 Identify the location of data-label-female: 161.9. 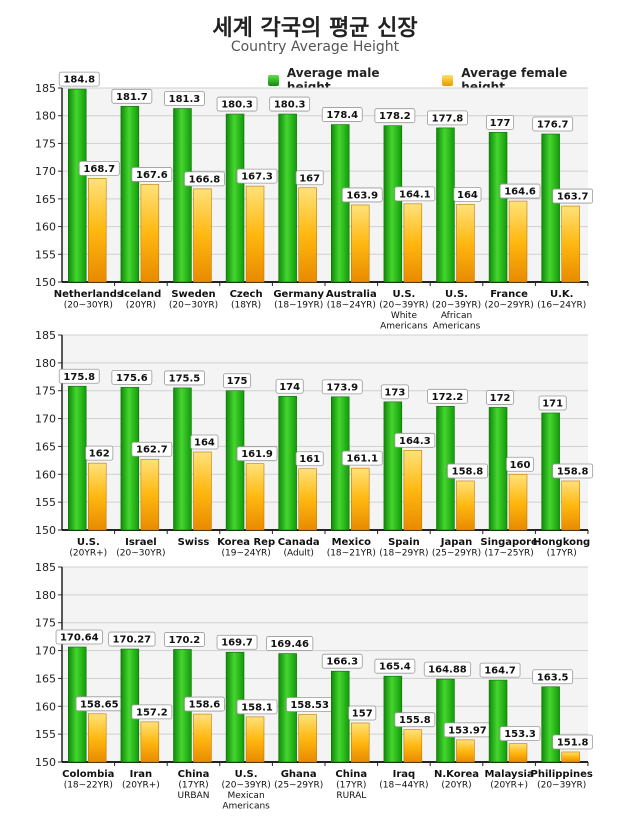
(257, 454).